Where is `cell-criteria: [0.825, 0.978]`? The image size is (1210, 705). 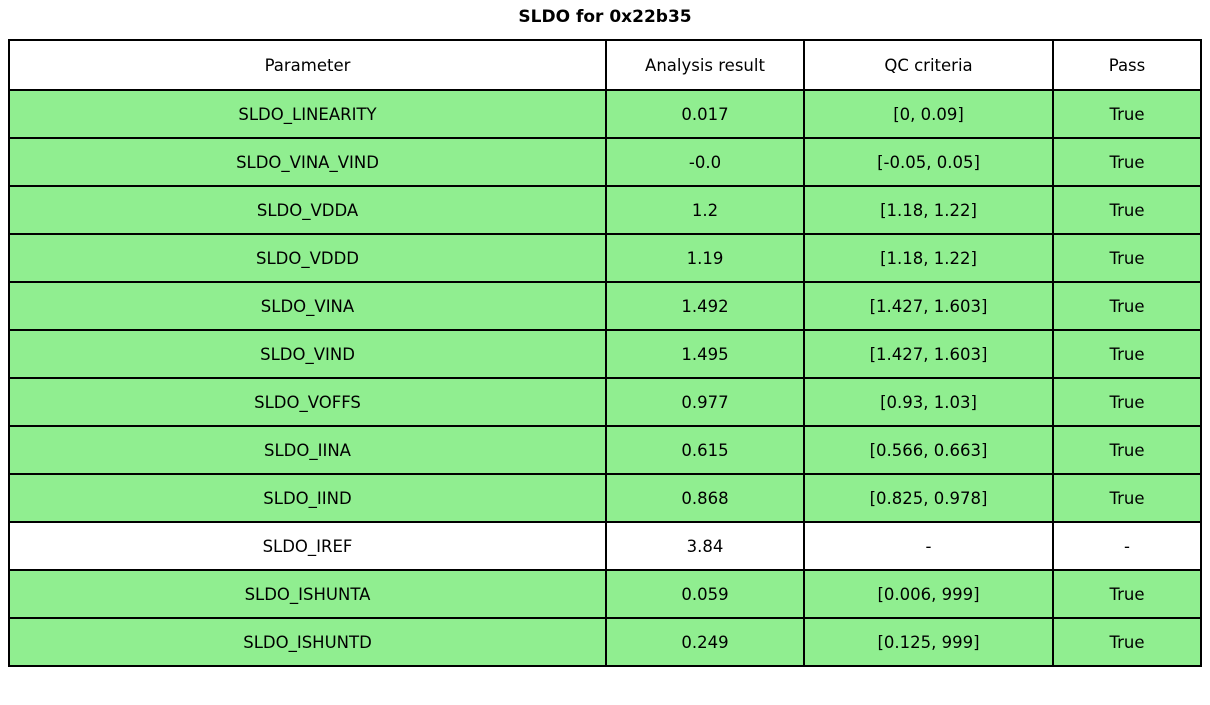 cell-criteria: [0.825, 0.978] is located at coordinates (928, 498).